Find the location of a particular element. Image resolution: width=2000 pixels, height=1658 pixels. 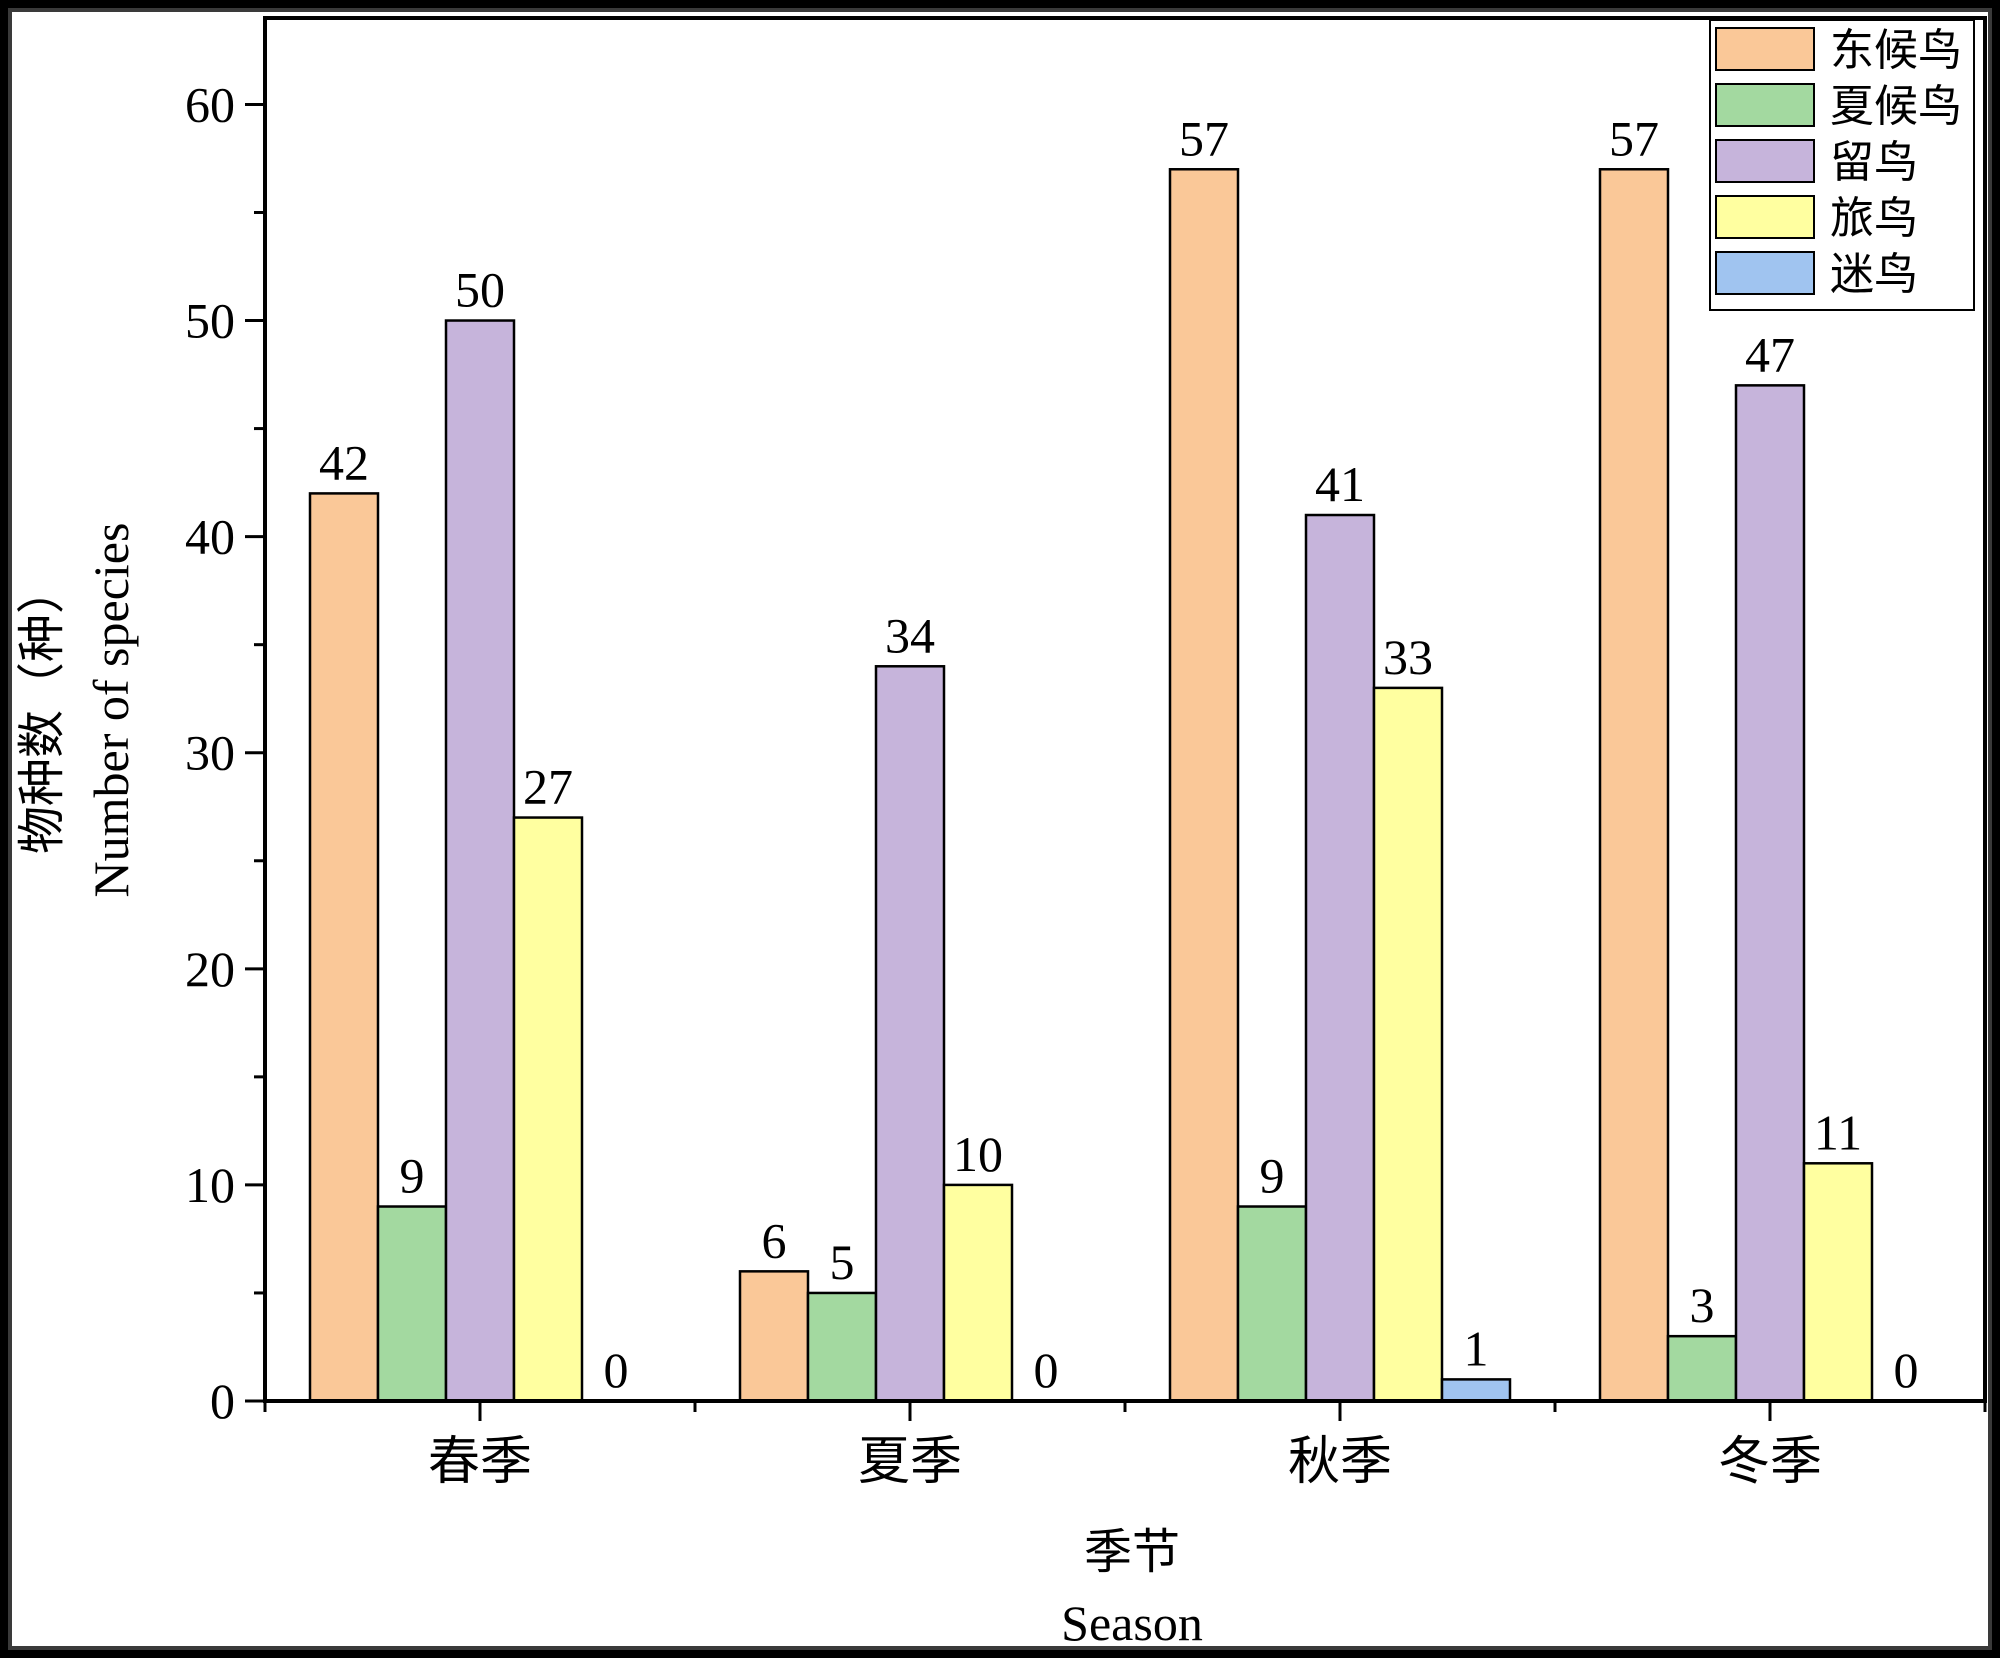

legend-label: 迷鸟 is located at coordinates (1874, 274).